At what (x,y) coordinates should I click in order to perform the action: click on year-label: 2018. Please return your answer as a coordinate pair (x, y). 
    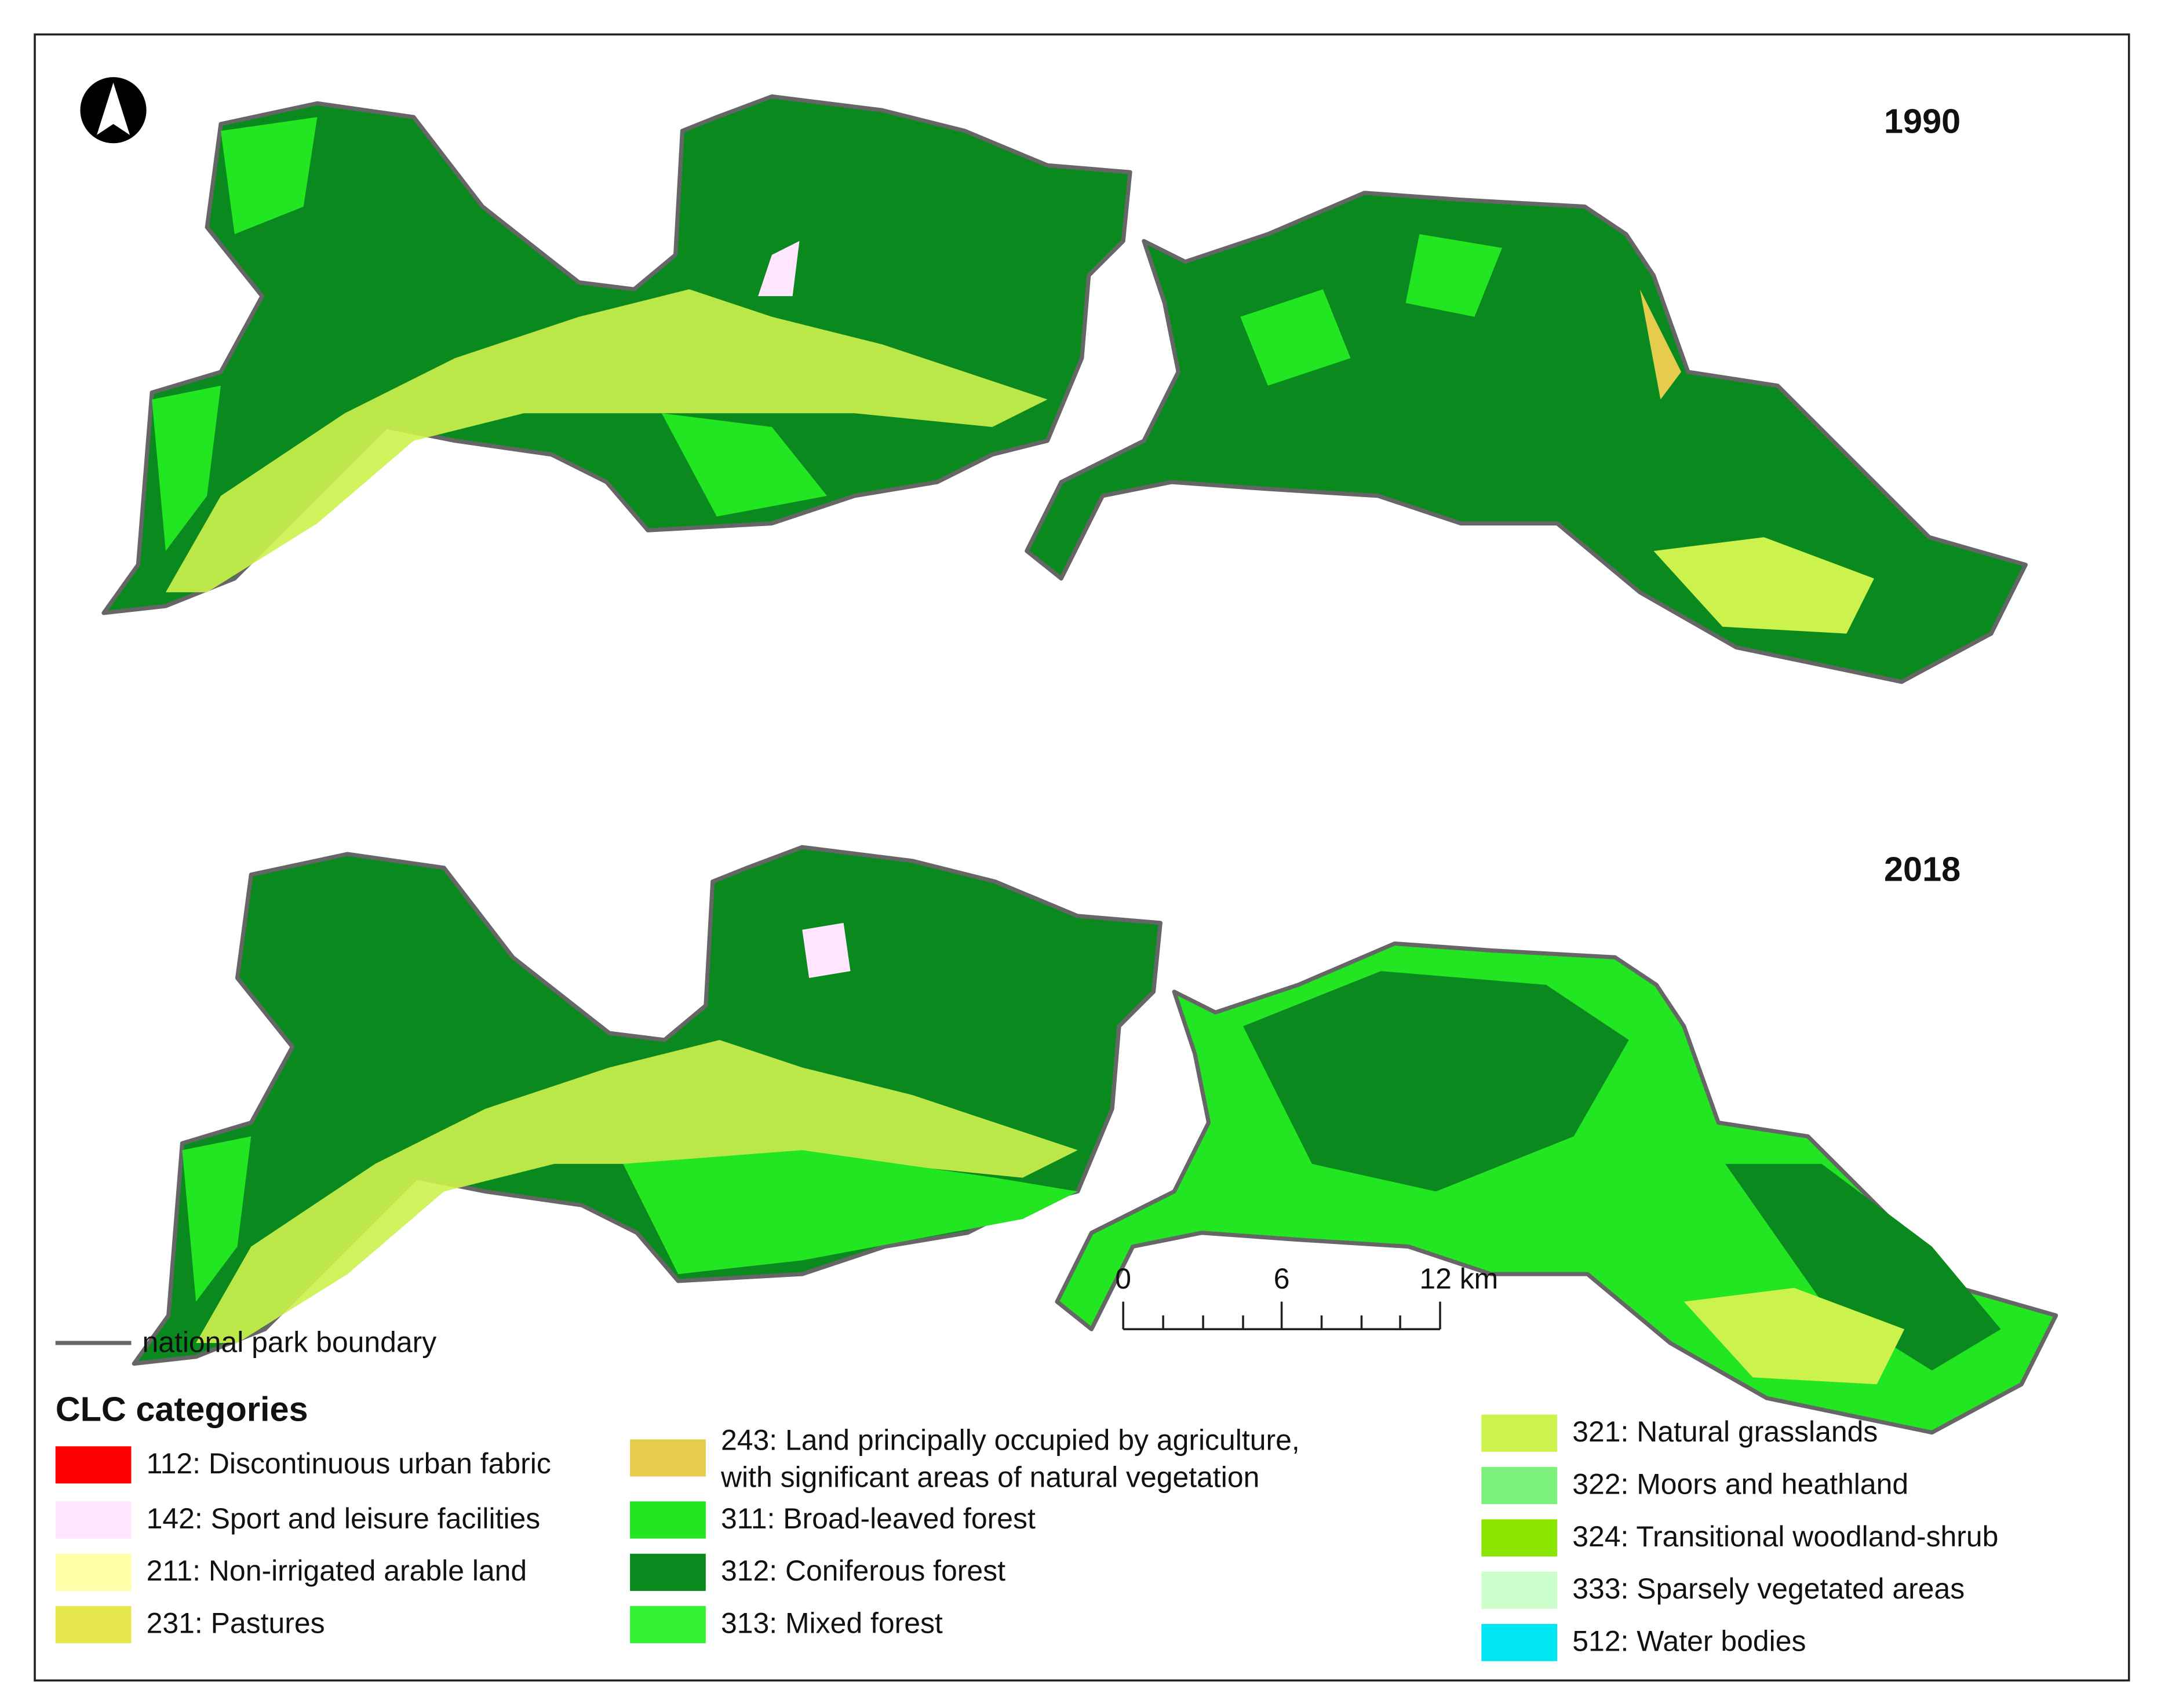
    Looking at the image, I should click on (1922, 869).